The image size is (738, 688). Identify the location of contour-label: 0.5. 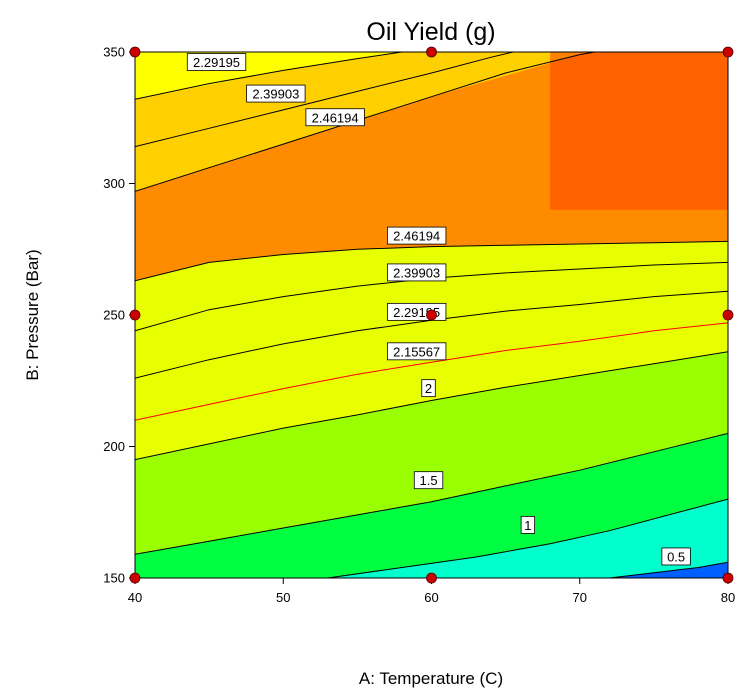
(676, 556).